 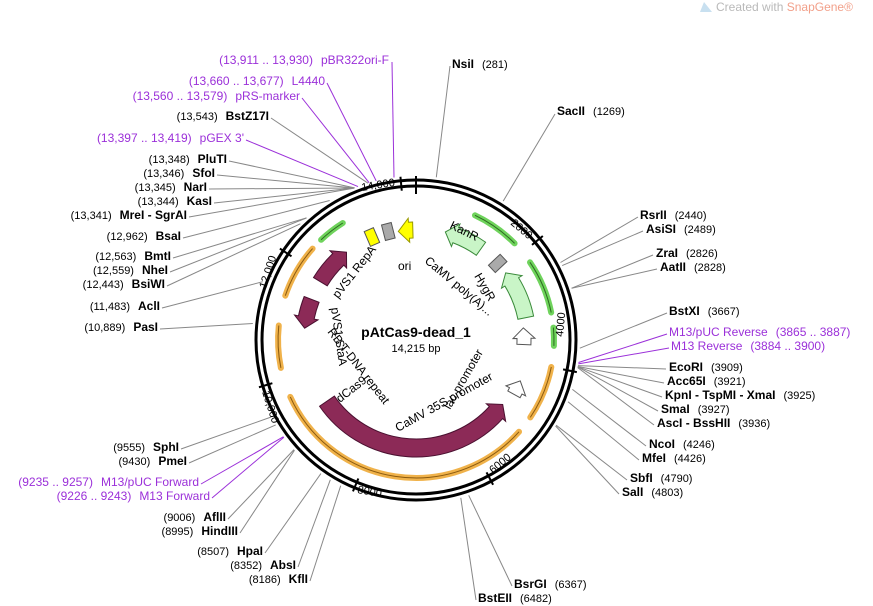 What do you see at coordinates (704, 311) in the screenshot?
I see `enzyme-bstxi: BstXI (3667)` at bounding box center [704, 311].